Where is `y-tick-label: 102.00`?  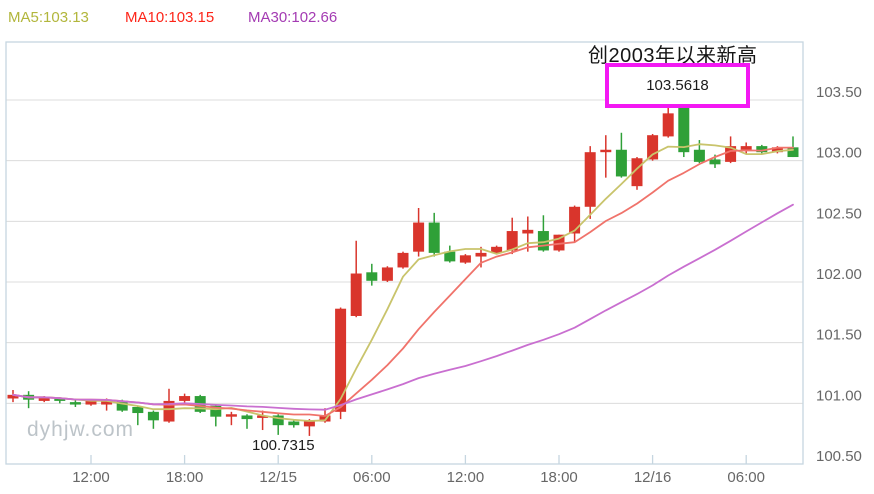
y-tick-label: 102.00 is located at coordinates (839, 274).